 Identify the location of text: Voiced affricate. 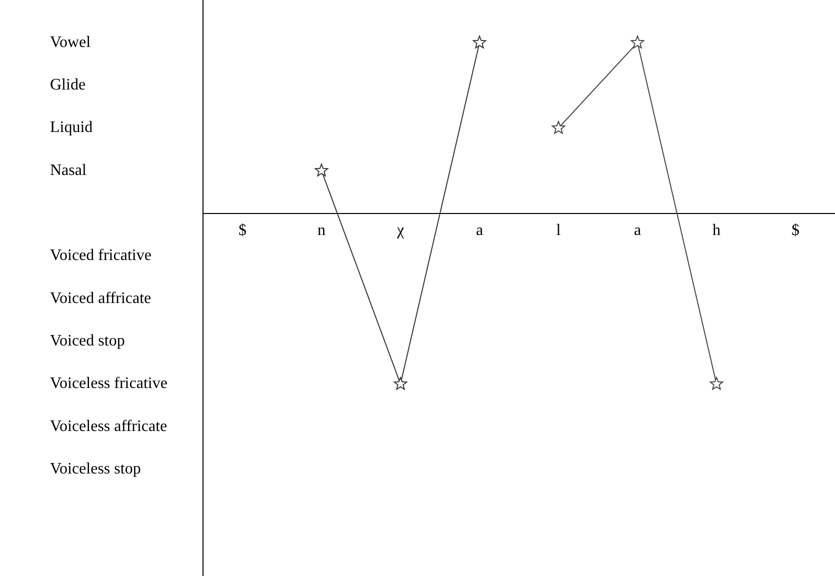
(101, 298).